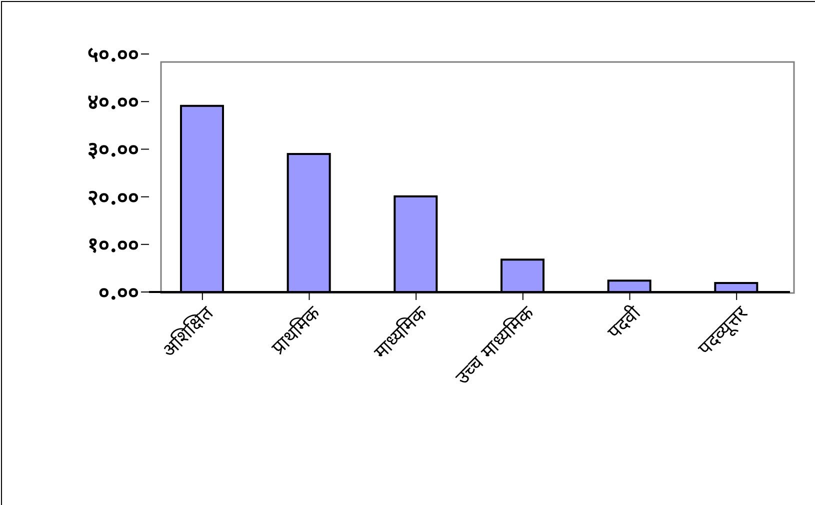  I want to click on y-tick-label: २०.००, so click(113, 197).